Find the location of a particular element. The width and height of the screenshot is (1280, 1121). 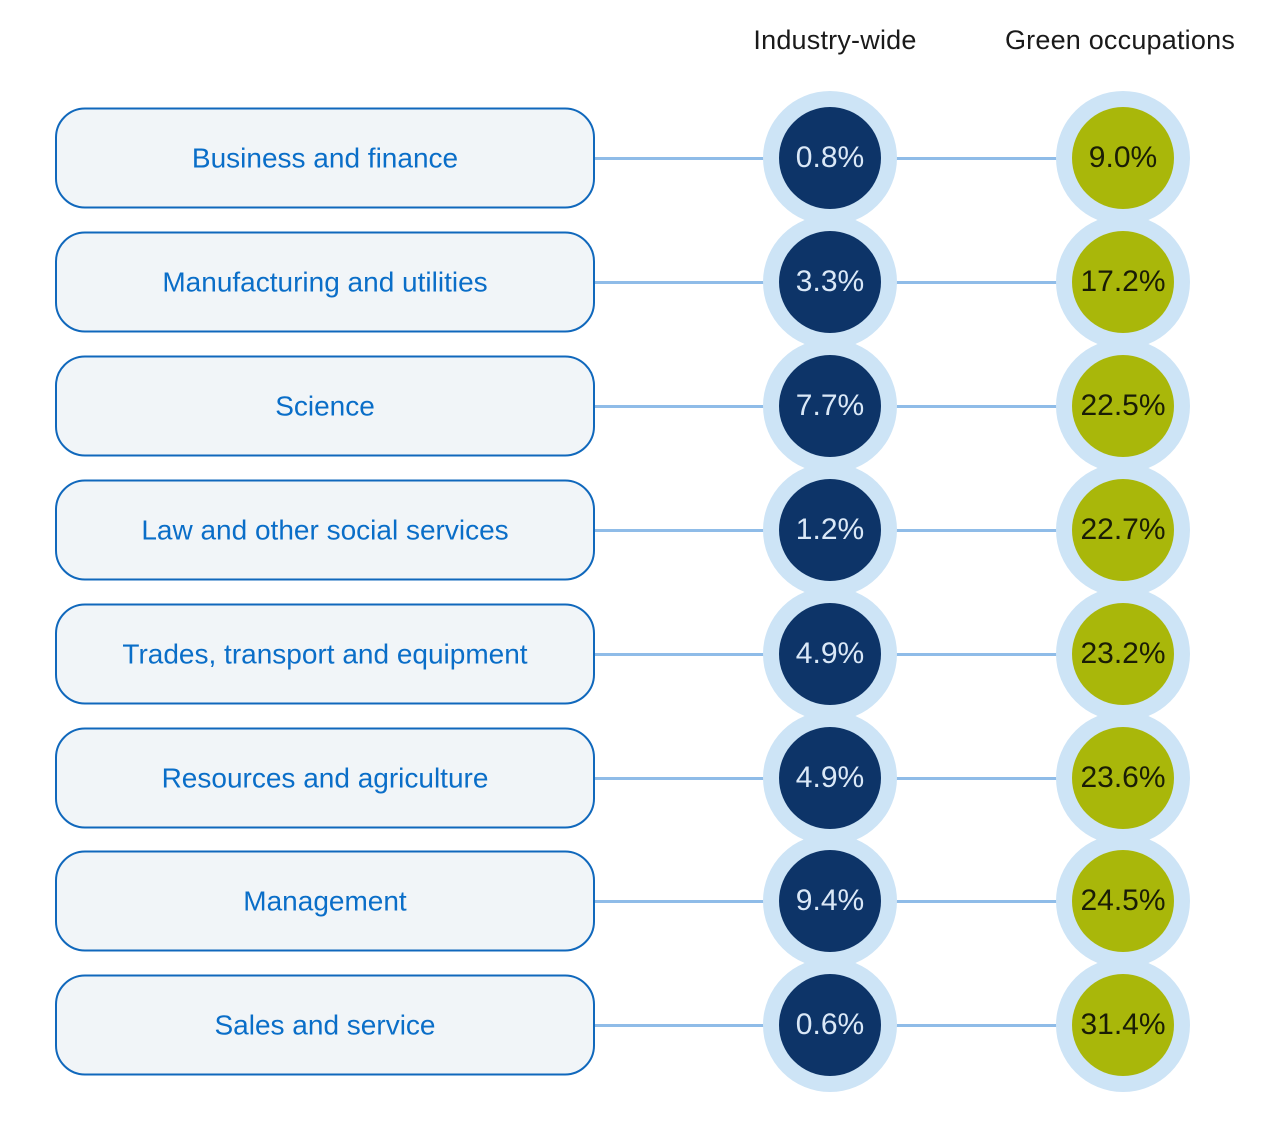

green-occupations-bubble: 9.0% is located at coordinates (1123, 158).